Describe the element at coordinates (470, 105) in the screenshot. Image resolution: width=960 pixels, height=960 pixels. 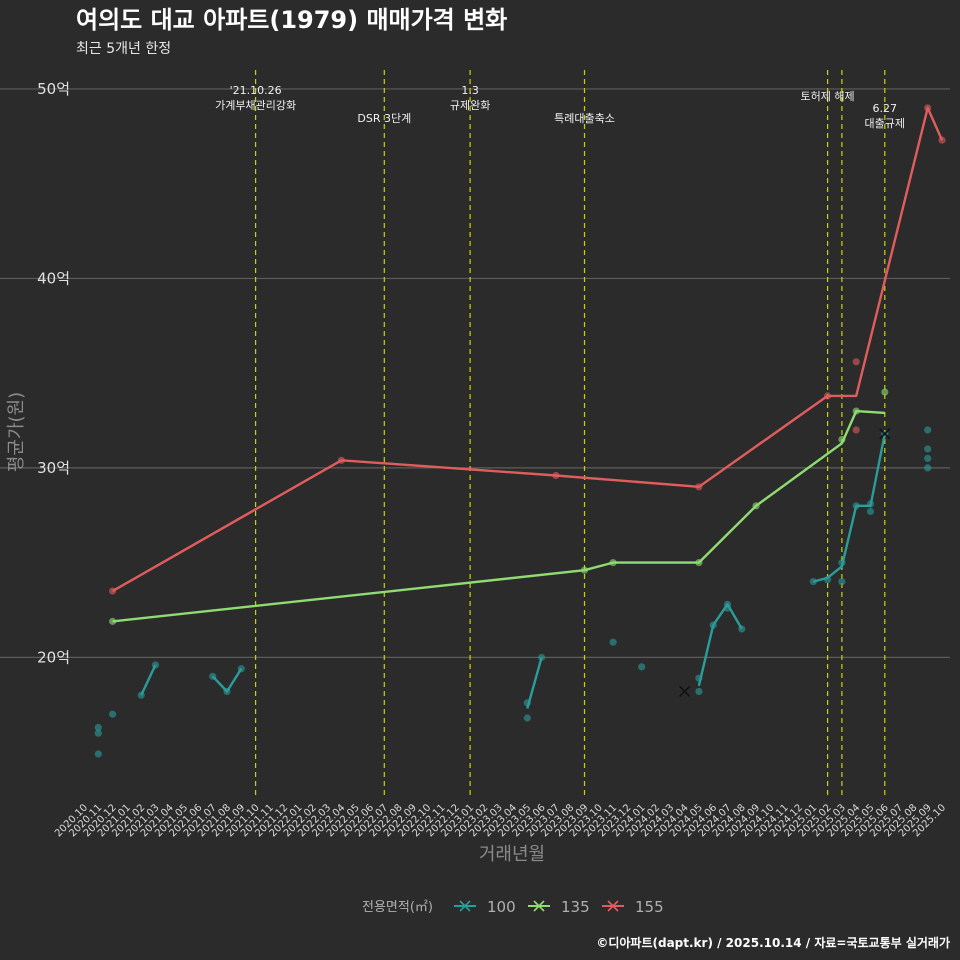
I see `event-label: 규제완화` at that location.